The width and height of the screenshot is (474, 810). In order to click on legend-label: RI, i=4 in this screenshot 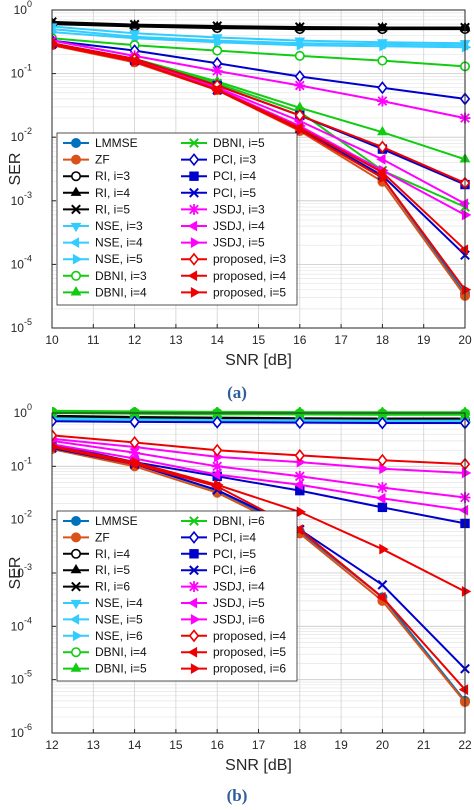, I will do `click(112, 554)`.